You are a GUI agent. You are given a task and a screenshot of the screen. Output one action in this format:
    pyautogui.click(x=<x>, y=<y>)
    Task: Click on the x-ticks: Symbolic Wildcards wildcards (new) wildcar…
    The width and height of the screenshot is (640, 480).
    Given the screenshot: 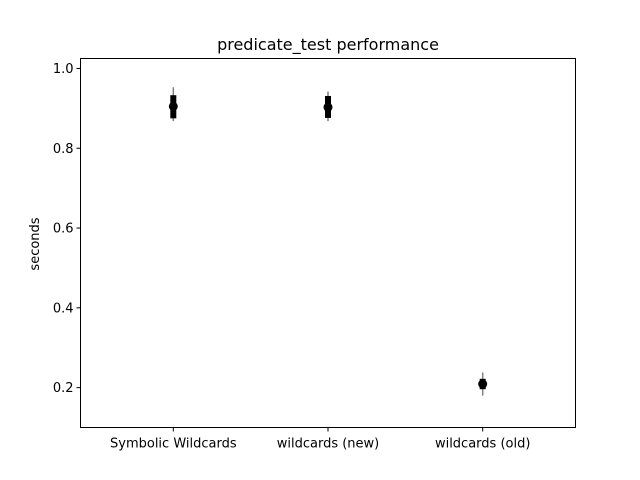 What is the action you would take?
    pyautogui.click(x=320, y=439)
    